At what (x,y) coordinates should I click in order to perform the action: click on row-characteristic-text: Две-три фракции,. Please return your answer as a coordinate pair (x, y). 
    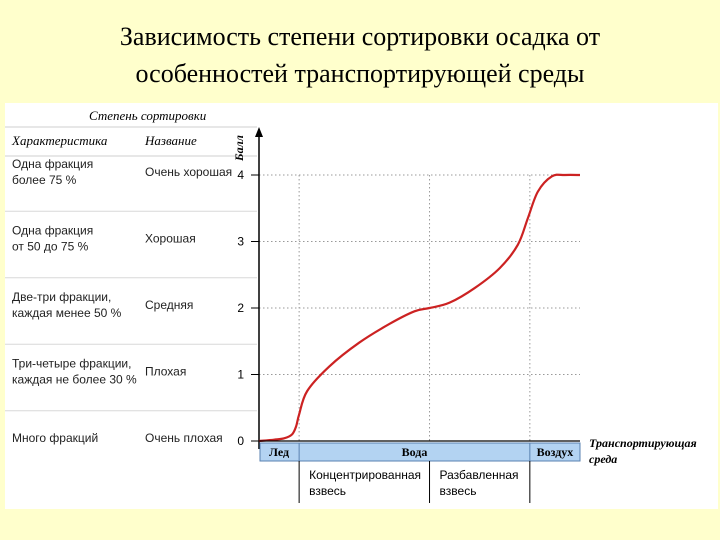
    Looking at the image, I should click on (61, 297).